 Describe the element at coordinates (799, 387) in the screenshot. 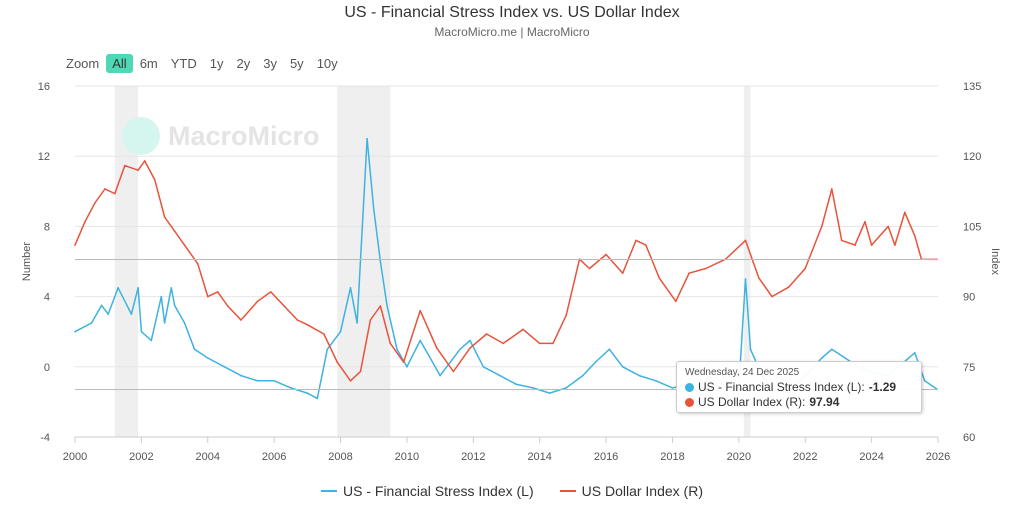

I see `tooltip-row-fsi: US - Financial Stress Index (L): -1.29` at that location.